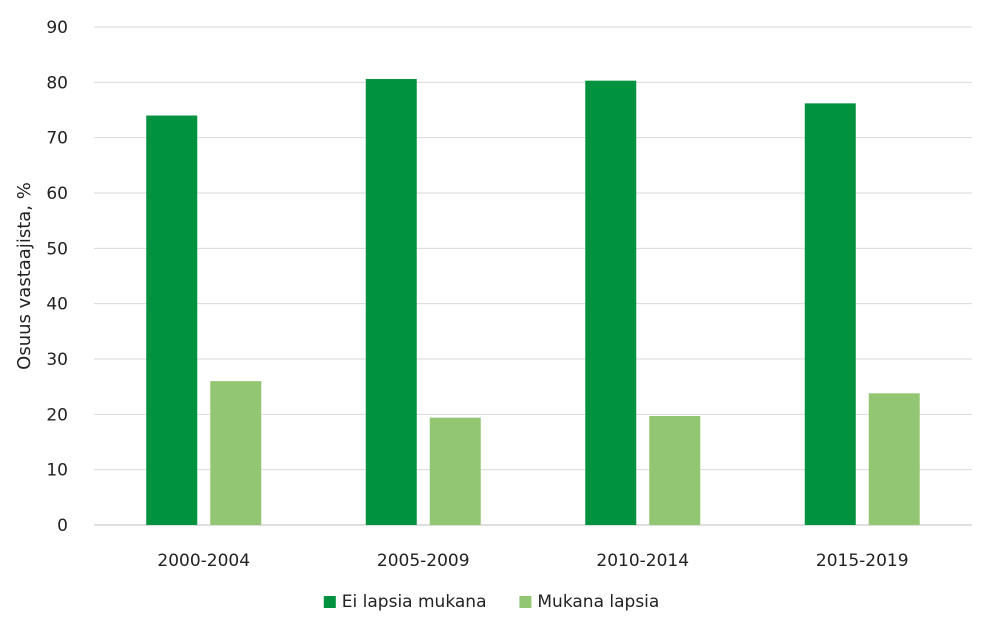 This screenshot has height=625, width=986. Describe the element at coordinates (57, 360) in the screenshot. I see `y-tick-label: 30` at that location.